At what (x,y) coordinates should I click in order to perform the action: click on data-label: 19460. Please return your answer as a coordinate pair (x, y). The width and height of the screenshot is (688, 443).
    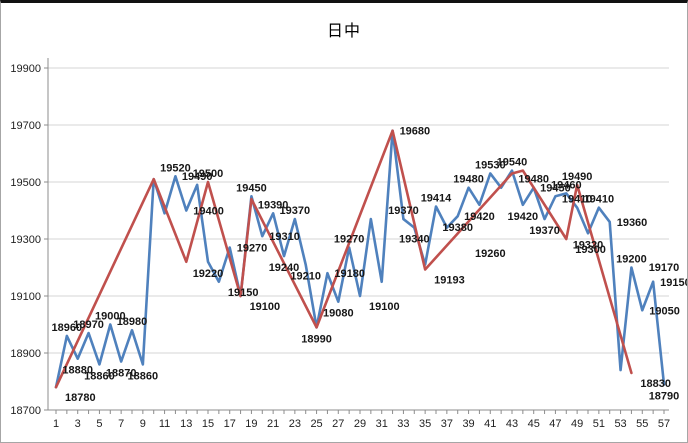
    Looking at the image, I should click on (566, 185).